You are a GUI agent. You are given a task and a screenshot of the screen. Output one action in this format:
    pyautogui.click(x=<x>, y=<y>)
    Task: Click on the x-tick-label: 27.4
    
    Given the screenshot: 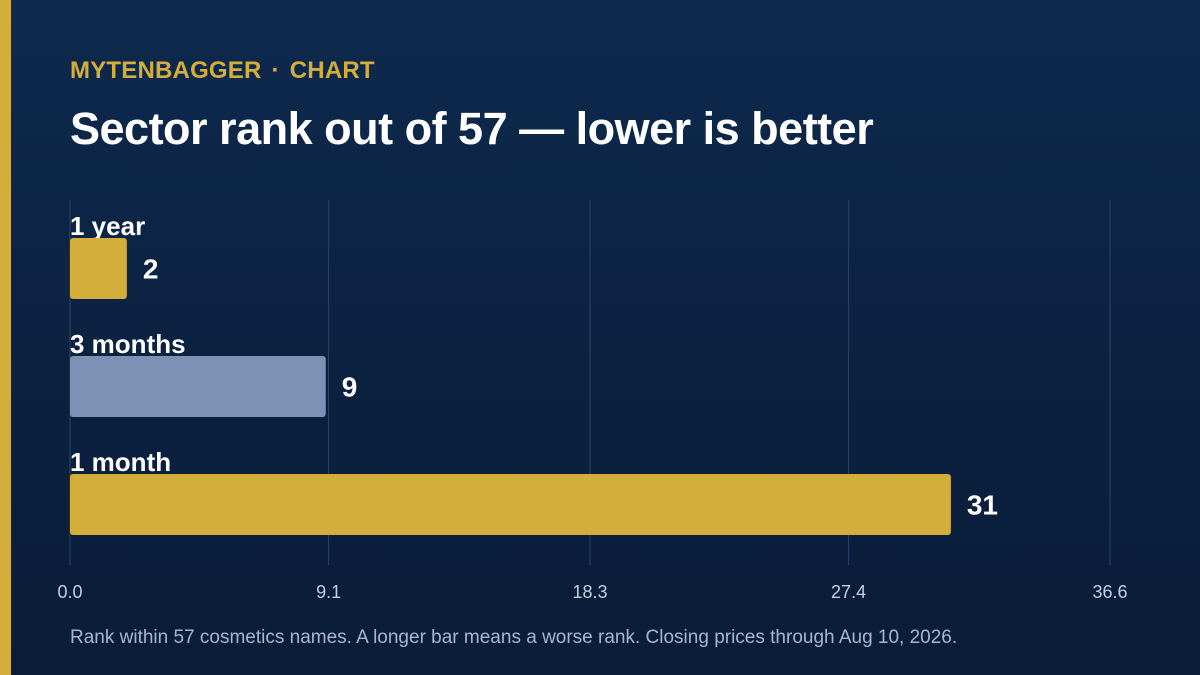 What is the action you would take?
    pyautogui.click(x=848, y=592)
    